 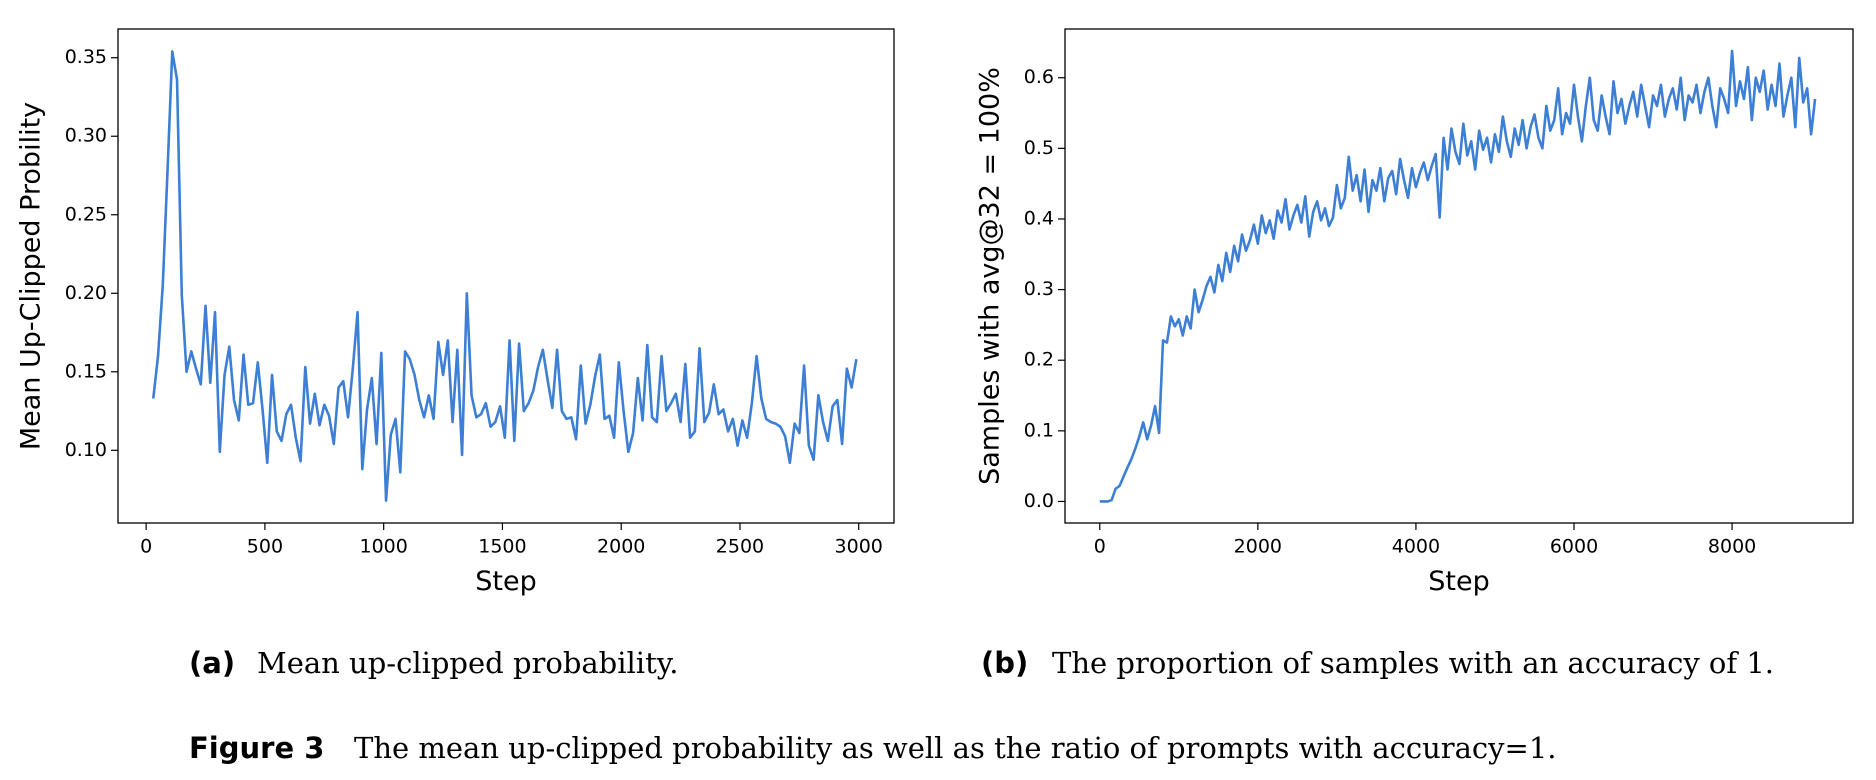 I want to click on y-tick-label: 0.20, so click(x=86, y=293).